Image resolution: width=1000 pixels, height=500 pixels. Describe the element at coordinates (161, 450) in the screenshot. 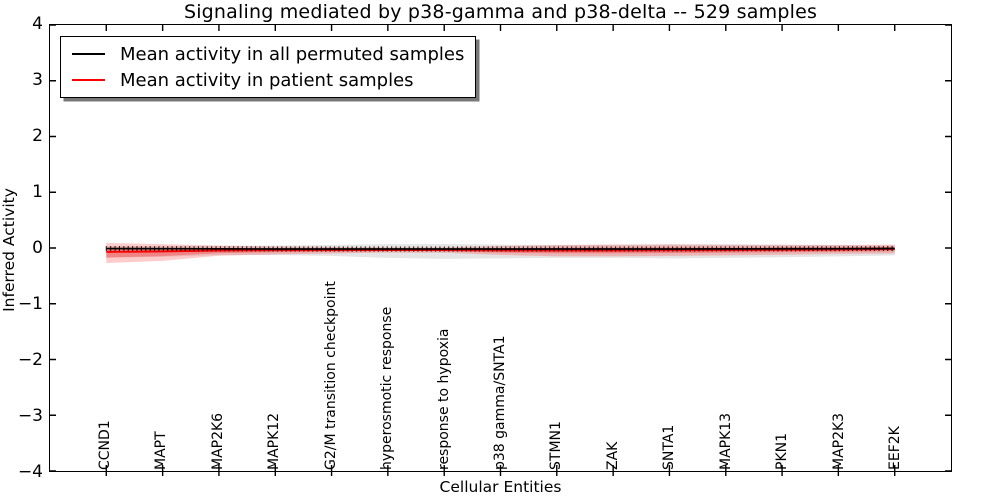

I see `x-tick-label: MAPT` at that location.